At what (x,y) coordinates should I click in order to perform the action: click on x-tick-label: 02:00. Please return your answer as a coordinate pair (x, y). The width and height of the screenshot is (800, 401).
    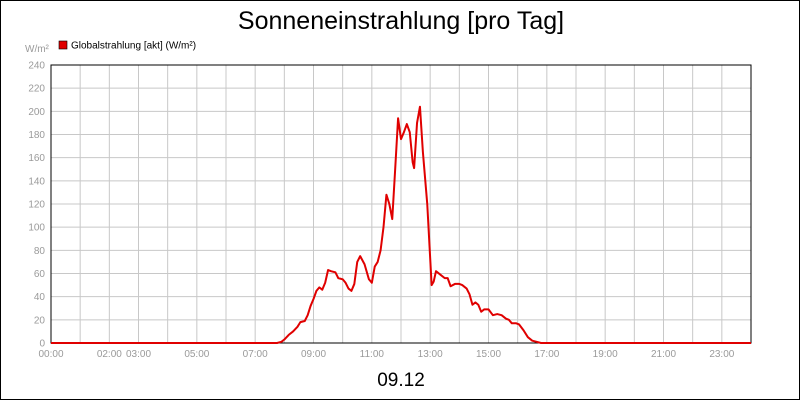
    Looking at the image, I should click on (109, 354).